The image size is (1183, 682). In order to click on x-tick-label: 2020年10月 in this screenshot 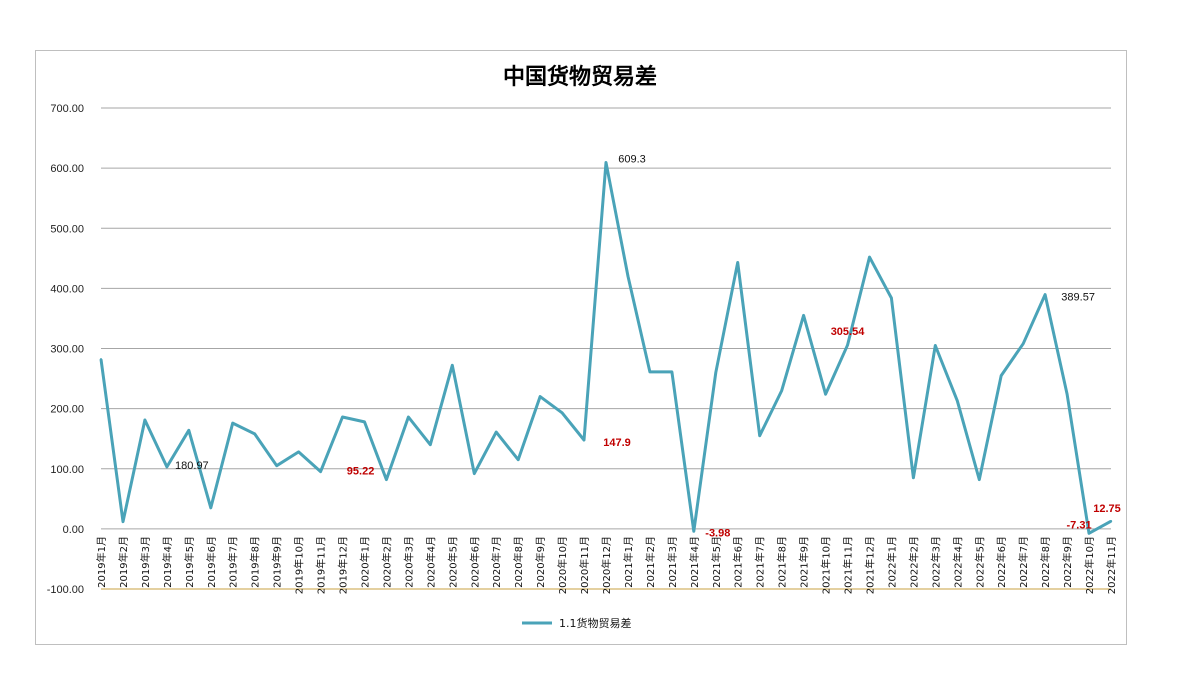, I will do `click(562, 565)`.